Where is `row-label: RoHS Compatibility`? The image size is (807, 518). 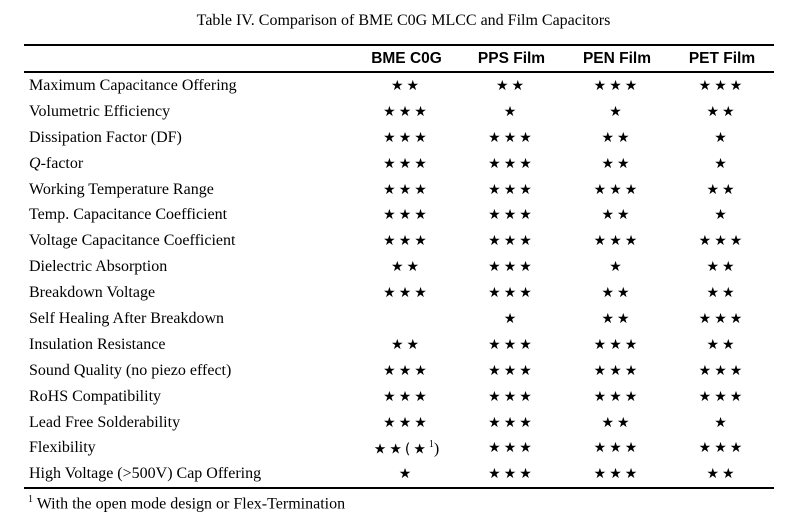 row-label: RoHS Compatibility is located at coordinates (189, 397).